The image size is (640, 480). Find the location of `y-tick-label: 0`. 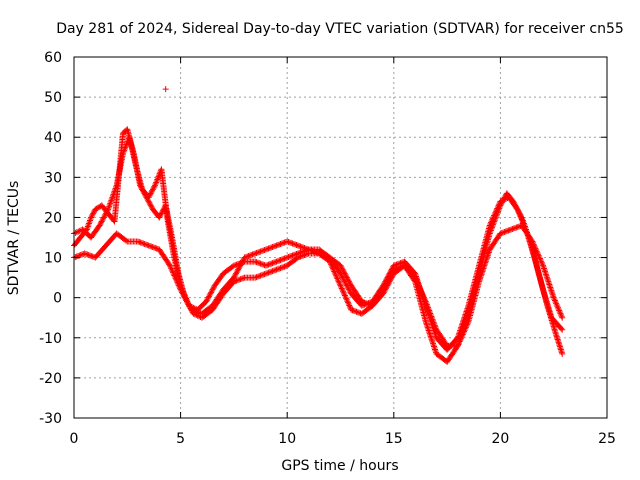

y-tick-label: 0 is located at coordinates (57, 299).